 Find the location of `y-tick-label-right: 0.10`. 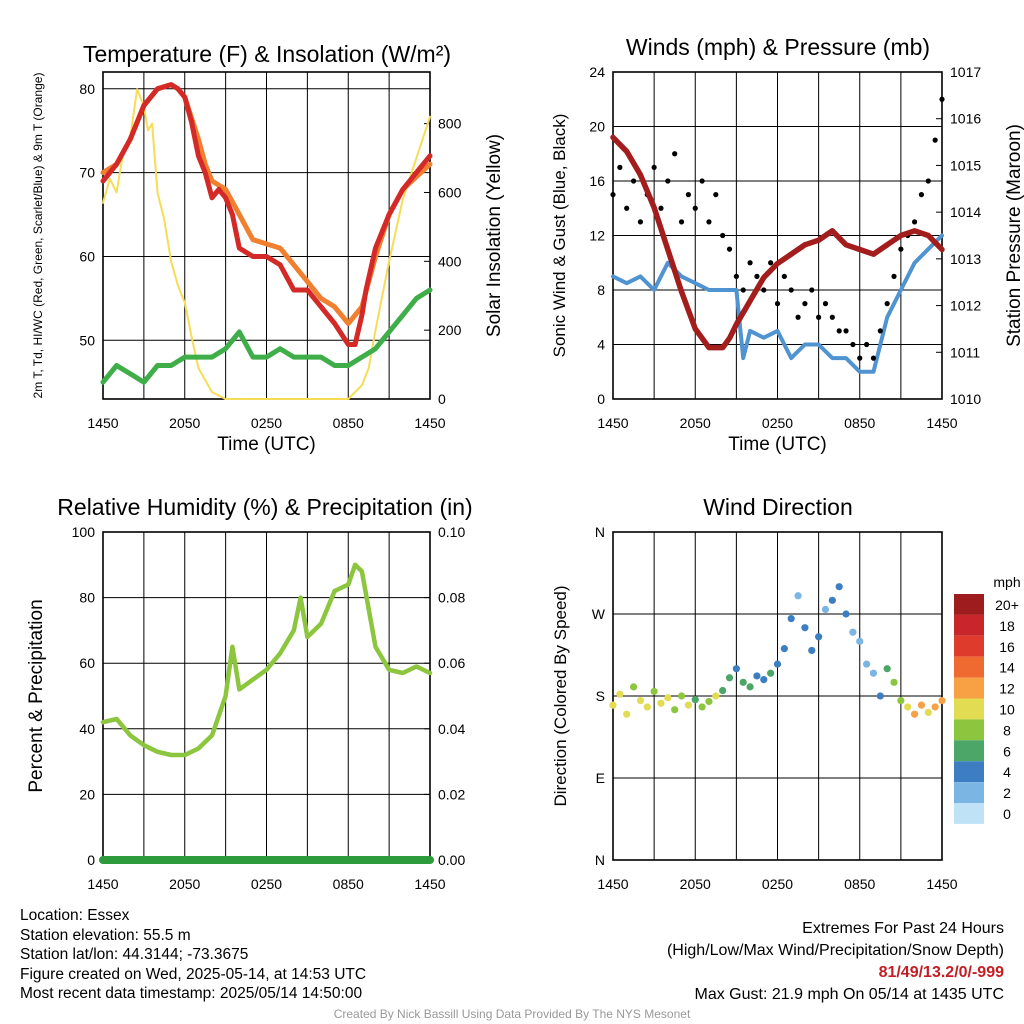

y-tick-label-right: 0.10 is located at coordinates (451, 532).